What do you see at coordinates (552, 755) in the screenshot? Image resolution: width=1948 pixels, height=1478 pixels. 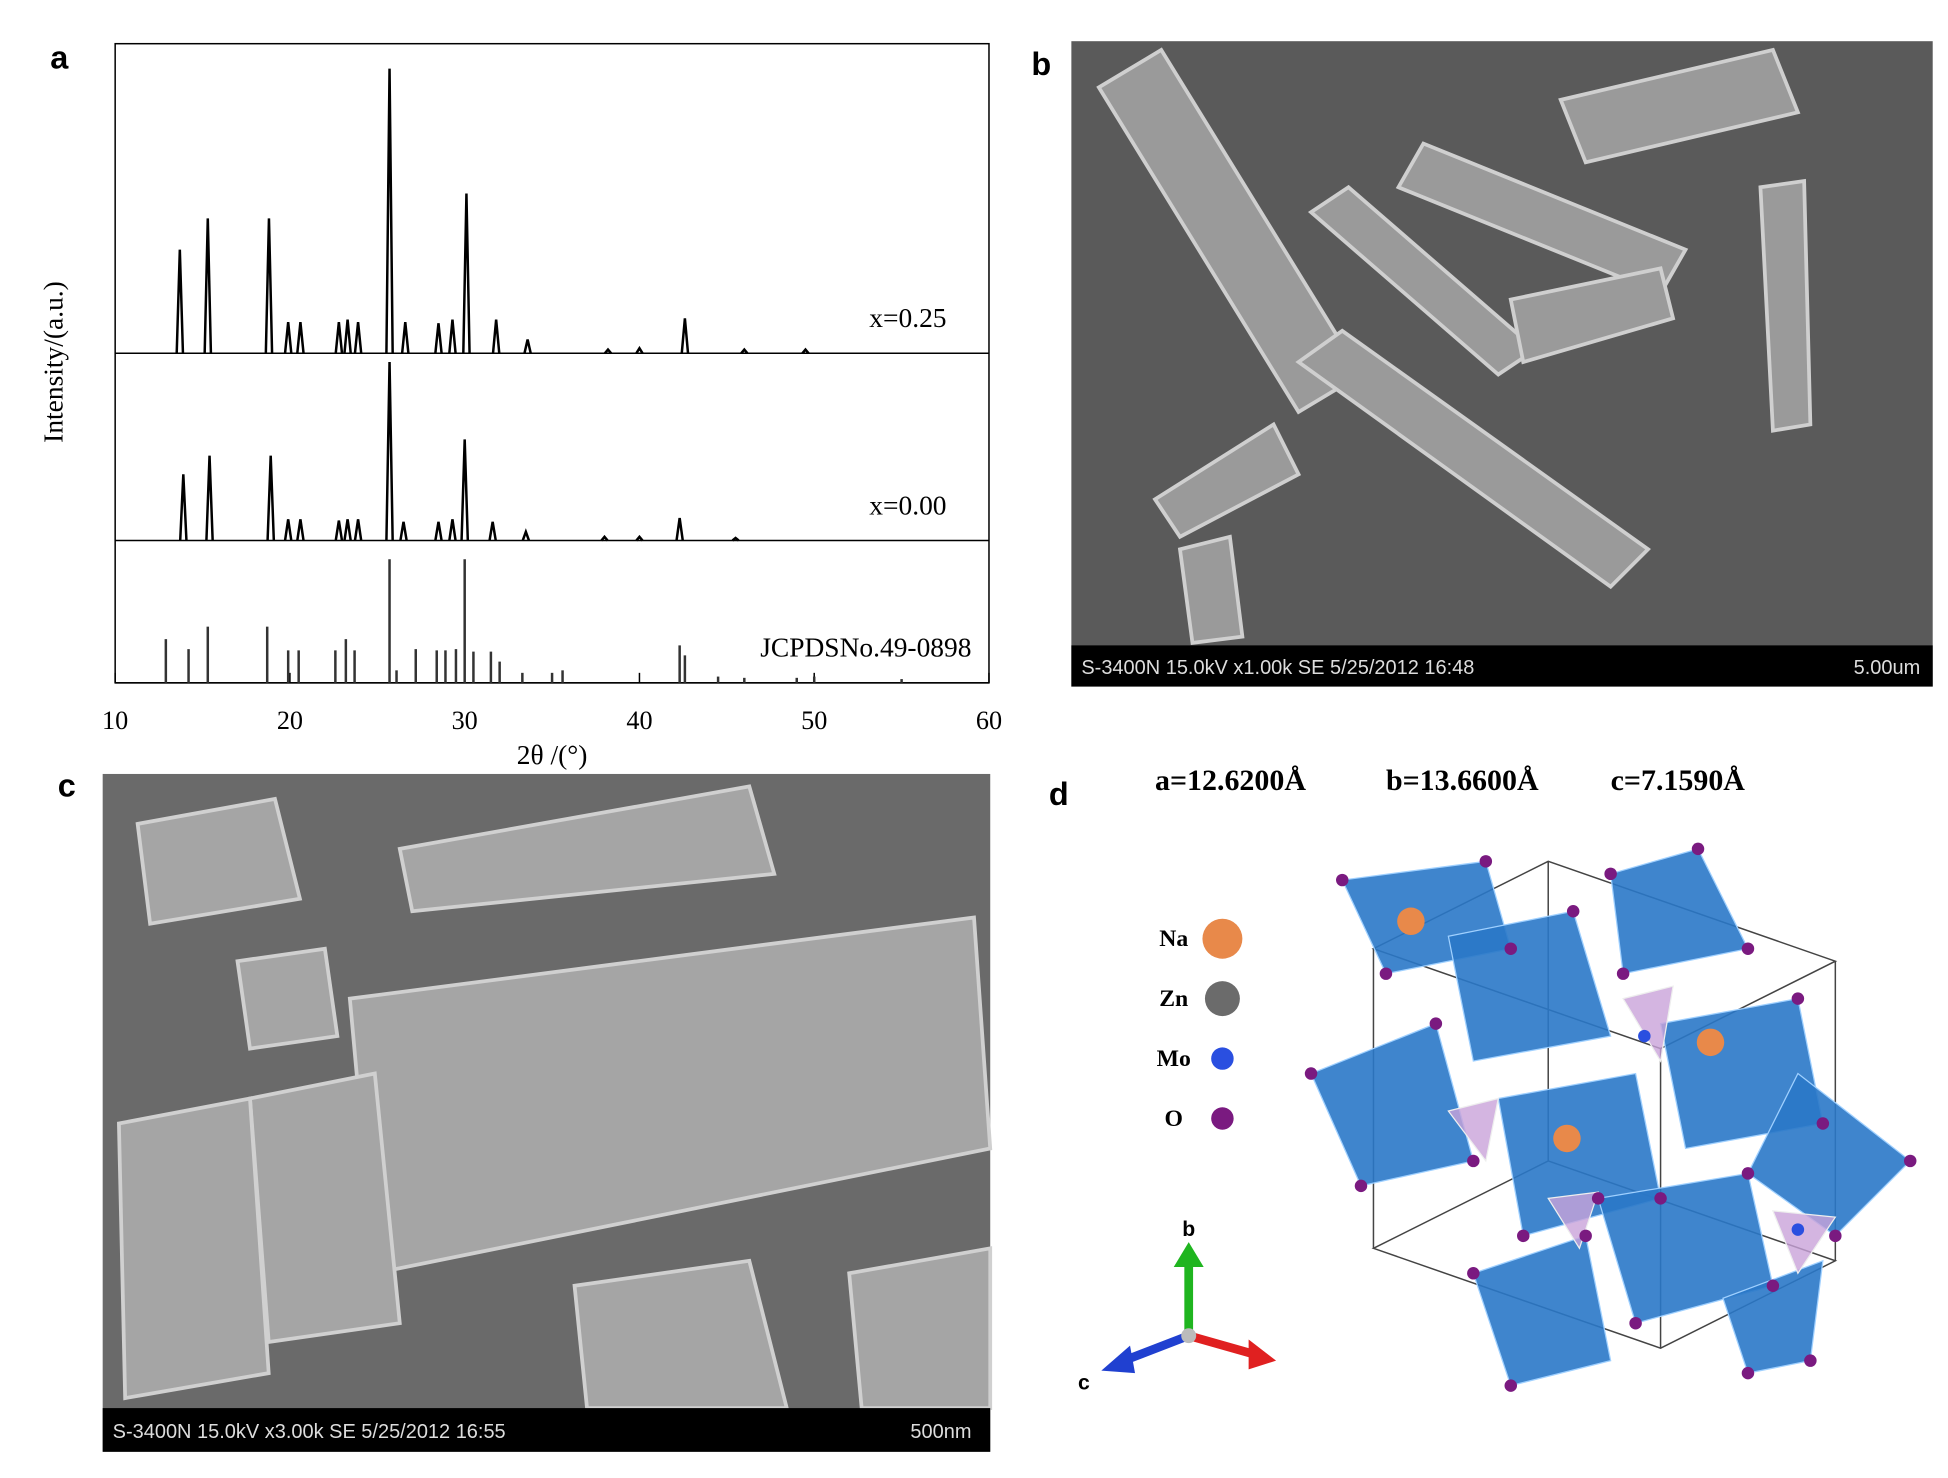 I see `x-axis-label: 2θ /(°)` at bounding box center [552, 755].